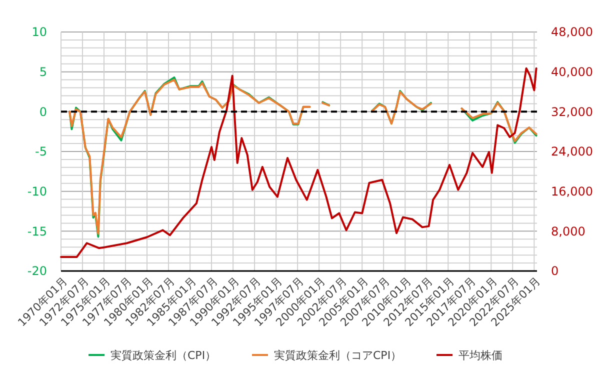  I want to click on y2-tick-label: 8,000, so click(568, 231).